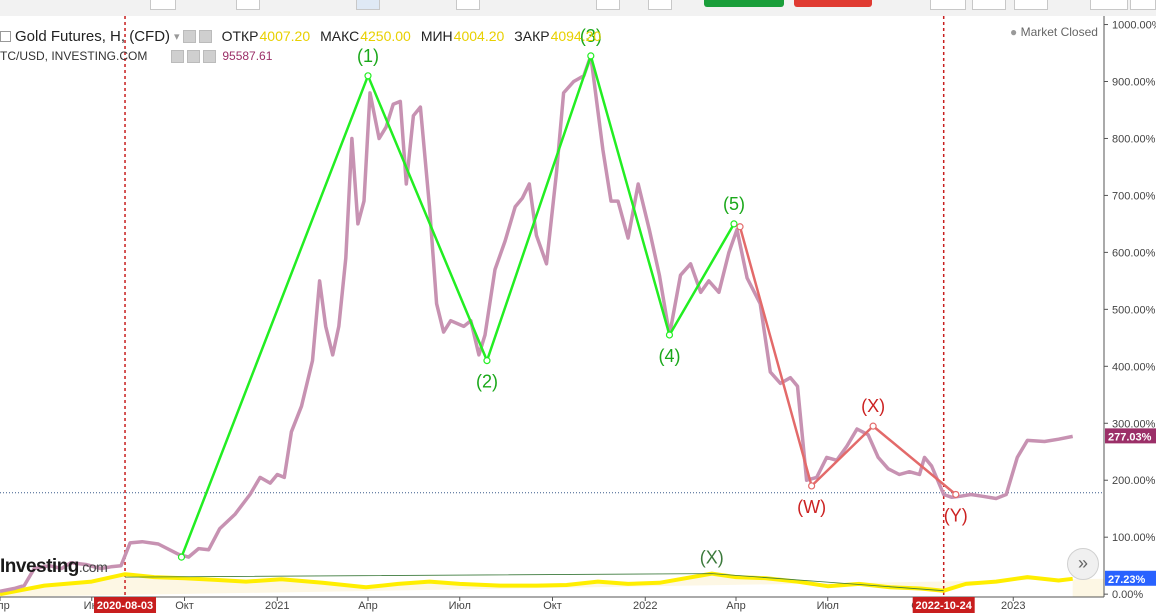  What do you see at coordinates (340, 36) in the screenshot?
I see `high-label: МАКС` at bounding box center [340, 36].